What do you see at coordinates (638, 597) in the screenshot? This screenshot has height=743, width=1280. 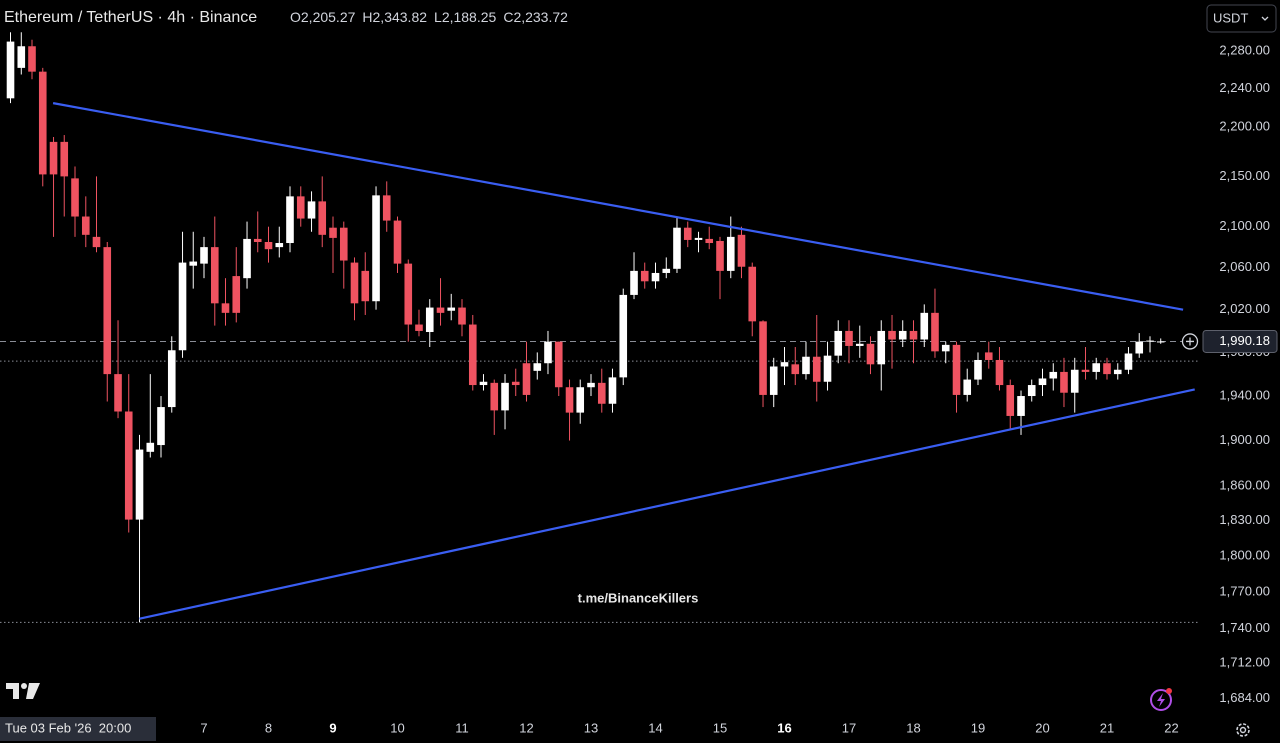 I see `watermark: t.me/BinanceKillers` at bounding box center [638, 597].